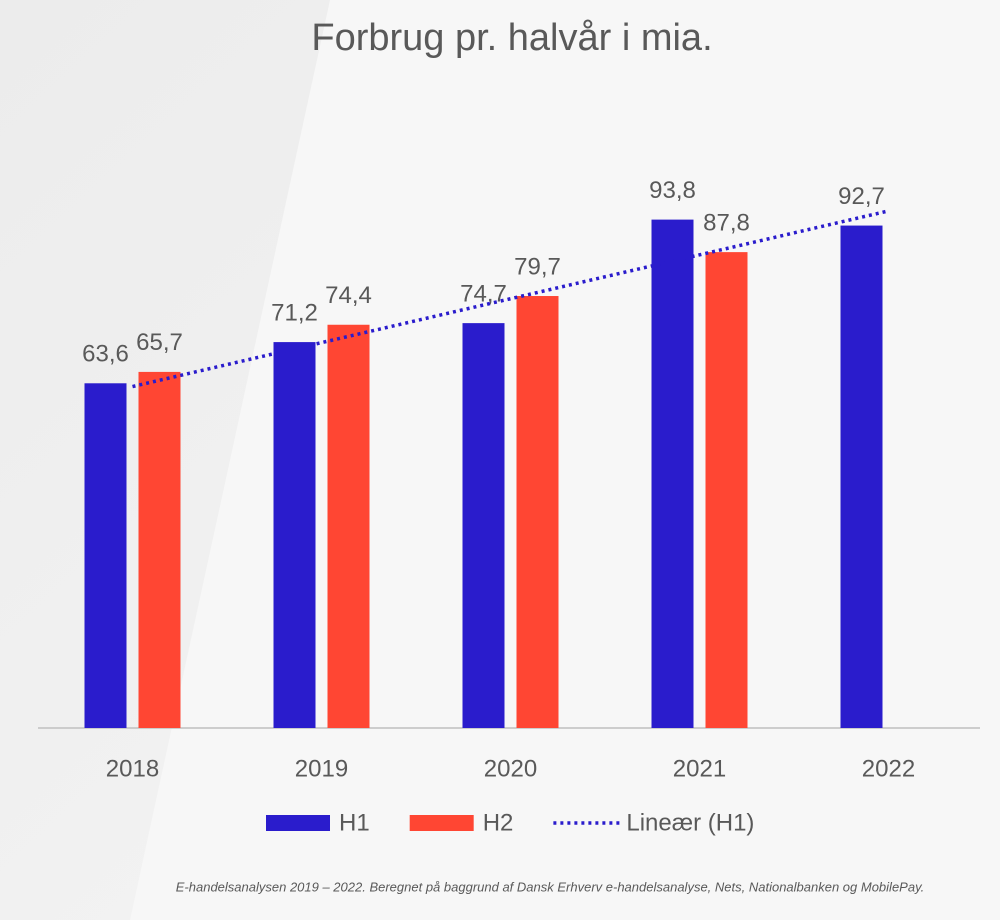 Image resolution: width=1000 pixels, height=920 pixels. What do you see at coordinates (510, 299) in the screenshot?
I see `trend-line` at bounding box center [510, 299].